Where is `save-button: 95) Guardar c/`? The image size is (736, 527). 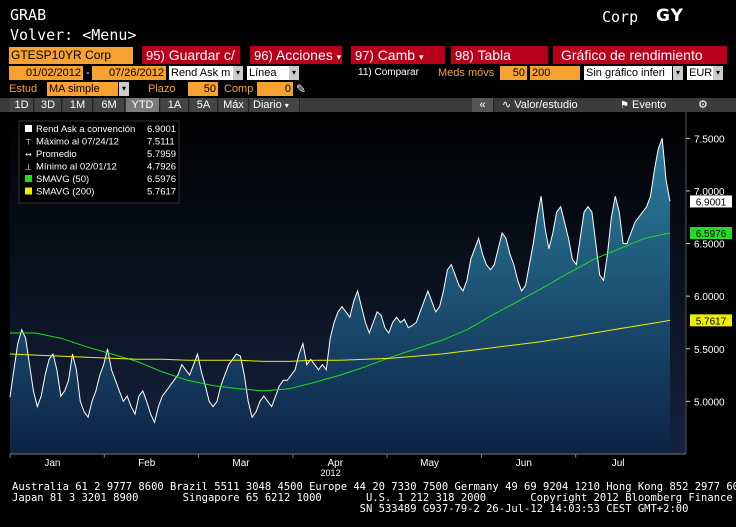 save-button: 95) Guardar c/ is located at coordinates (191, 55).